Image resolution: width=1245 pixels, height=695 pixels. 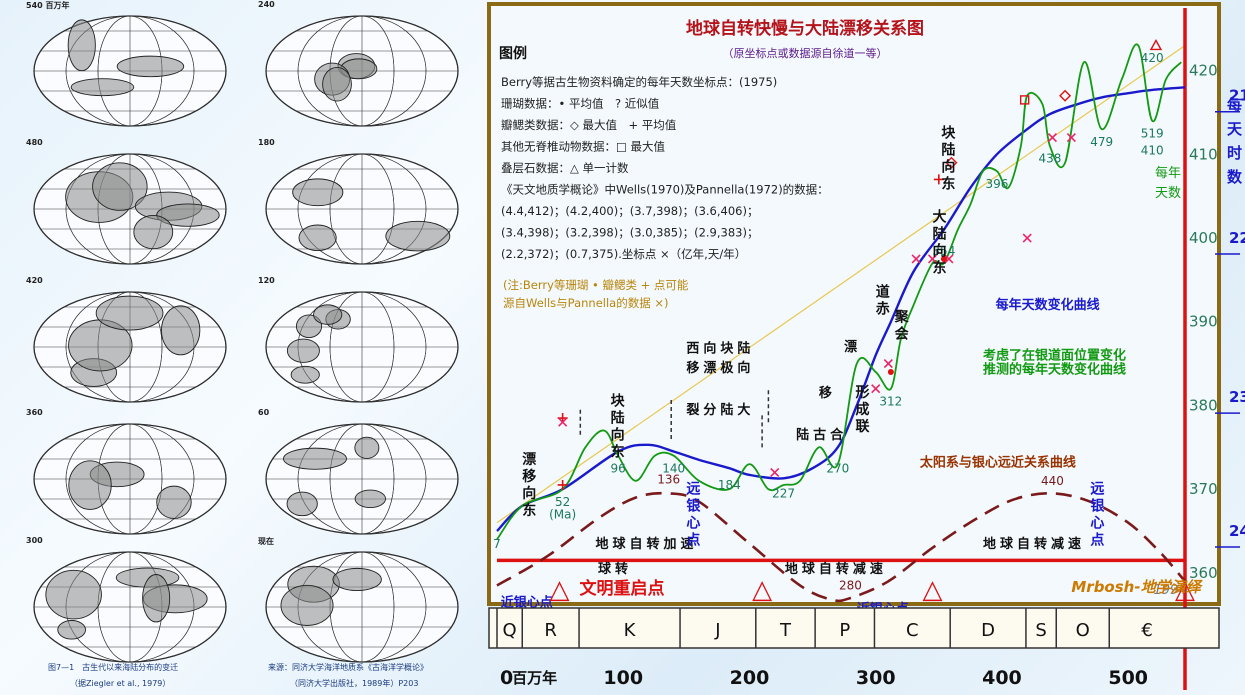 What do you see at coordinates (596, 285) in the screenshot?
I see `legend-note: (注:Berry等珊瑚 • 瓣鳃类 + 点可能` at bounding box center [596, 285].